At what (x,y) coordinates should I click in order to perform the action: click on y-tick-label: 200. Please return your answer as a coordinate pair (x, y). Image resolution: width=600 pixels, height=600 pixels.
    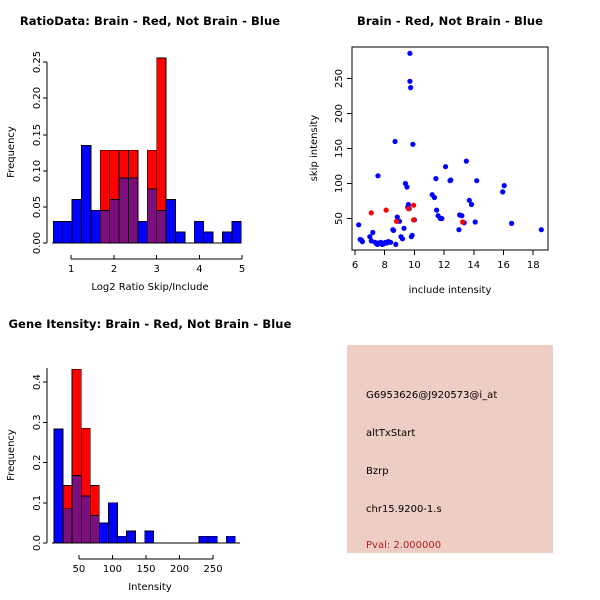
    Looking at the image, I should click on (339, 113).